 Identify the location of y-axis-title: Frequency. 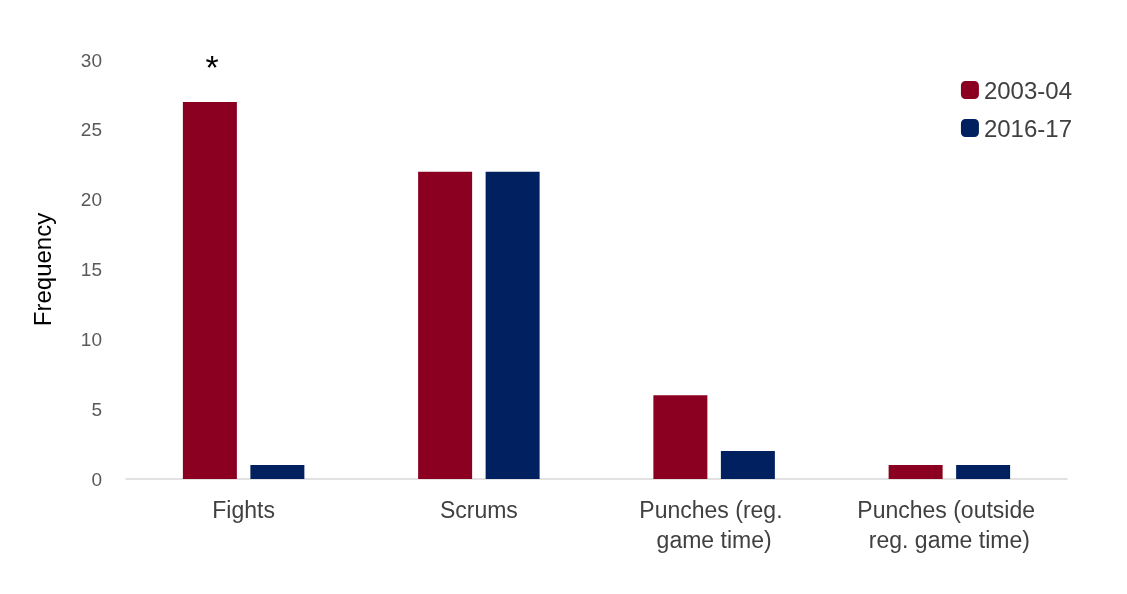
(42, 269).